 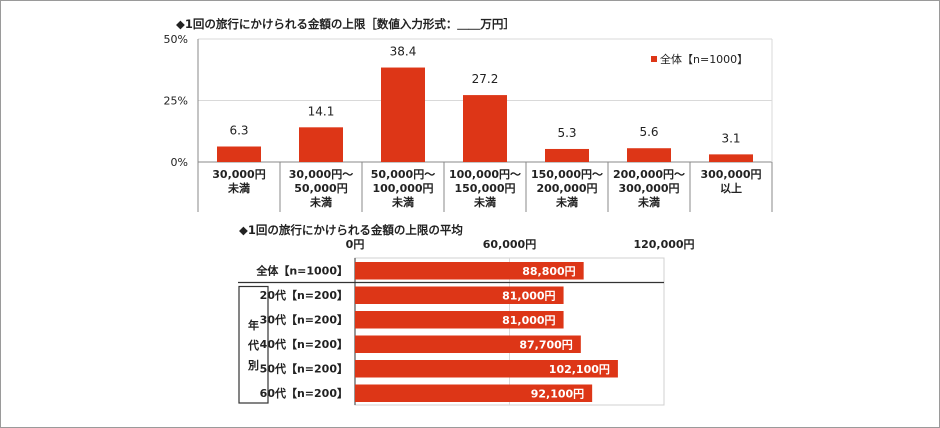 What do you see at coordinates (579, 369) in the screenshot?
I see `bar-value-label: 102,100円` at bounding box center [579, 369].